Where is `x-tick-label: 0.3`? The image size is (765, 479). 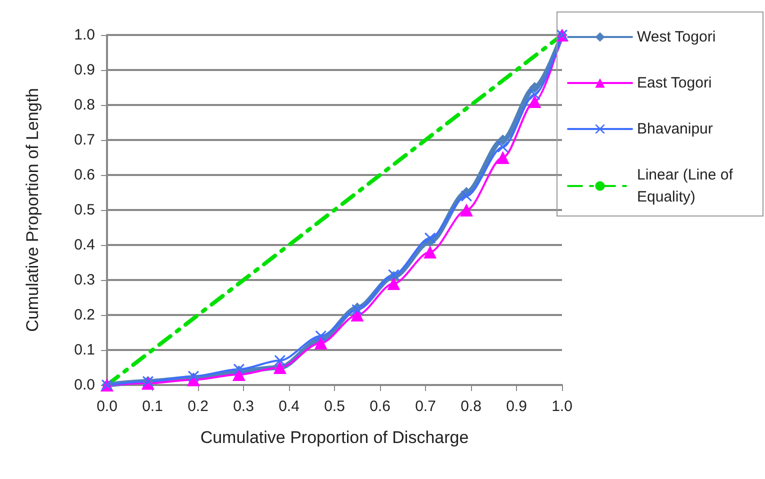 x-tick-label: 0.3 is located at coordinates (243, 406).